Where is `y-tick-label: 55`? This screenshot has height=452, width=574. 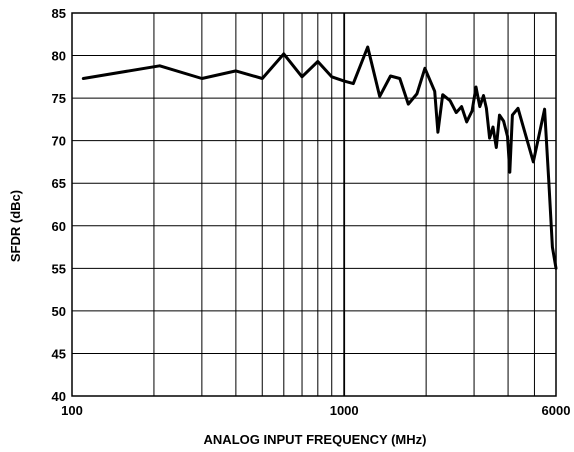
y-tick-label: 55 is located at coordinates (59, 268).